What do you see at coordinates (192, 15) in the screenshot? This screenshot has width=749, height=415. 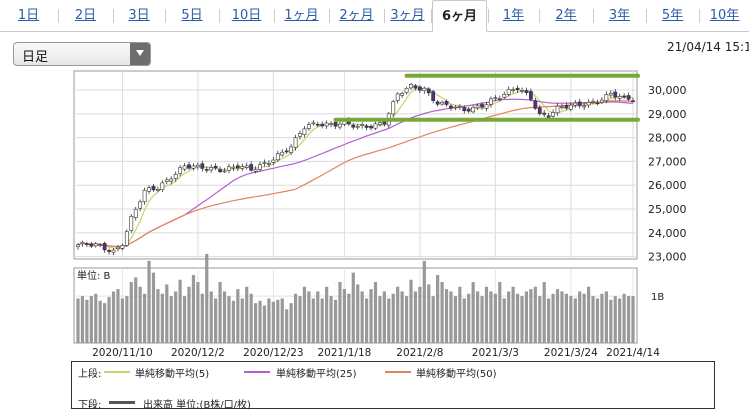 I see `tab-5日: 5日` at bounding box center [192, 15].